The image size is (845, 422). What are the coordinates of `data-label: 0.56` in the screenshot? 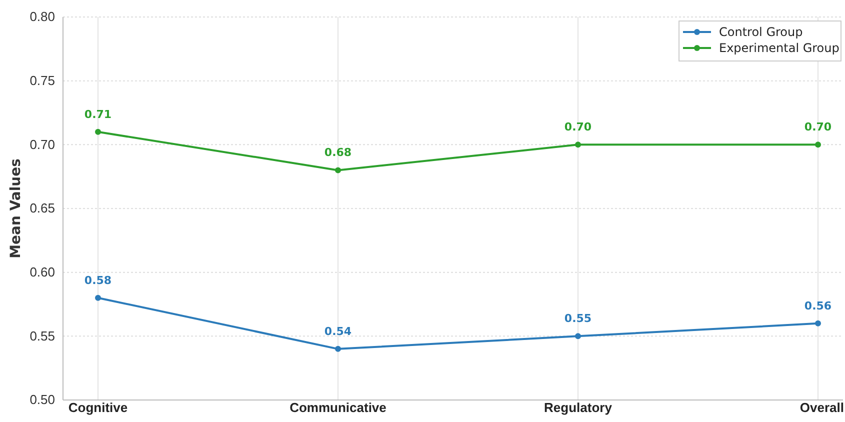 It's located at (818, 305).